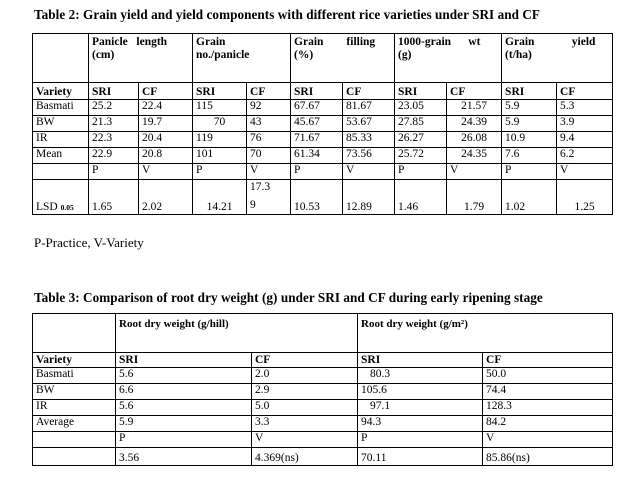 The width and height of the screenshot is (628, 503). Describe the element at coordinates (548, 391) in the screenshot. I see `value-cell: 74.4` at that location.